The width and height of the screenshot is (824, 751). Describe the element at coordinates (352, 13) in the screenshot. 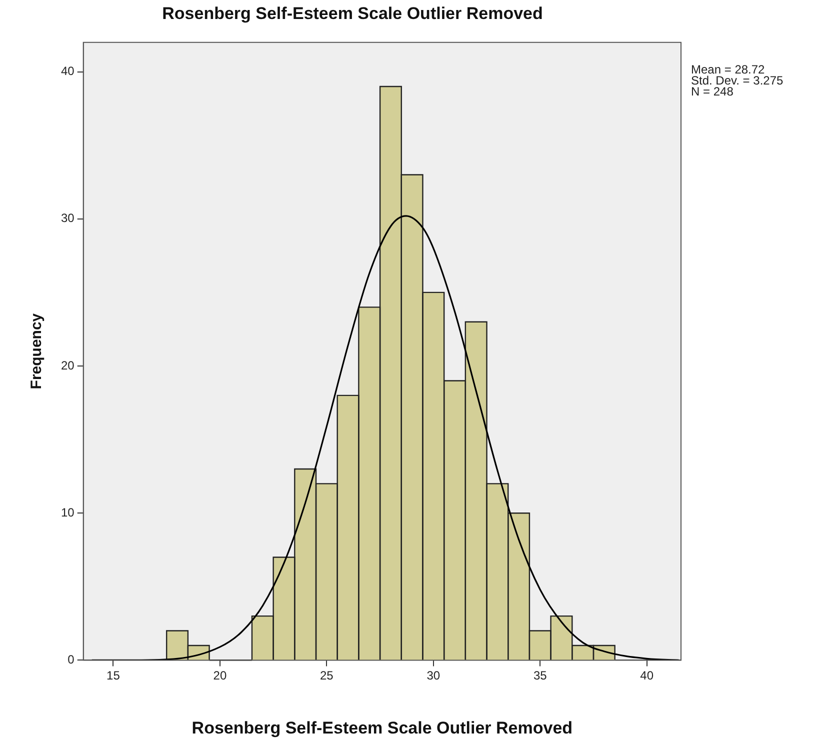

I see `chart-title: Rosenberg Self-Esteem Scale Outlier Removed` at that location.